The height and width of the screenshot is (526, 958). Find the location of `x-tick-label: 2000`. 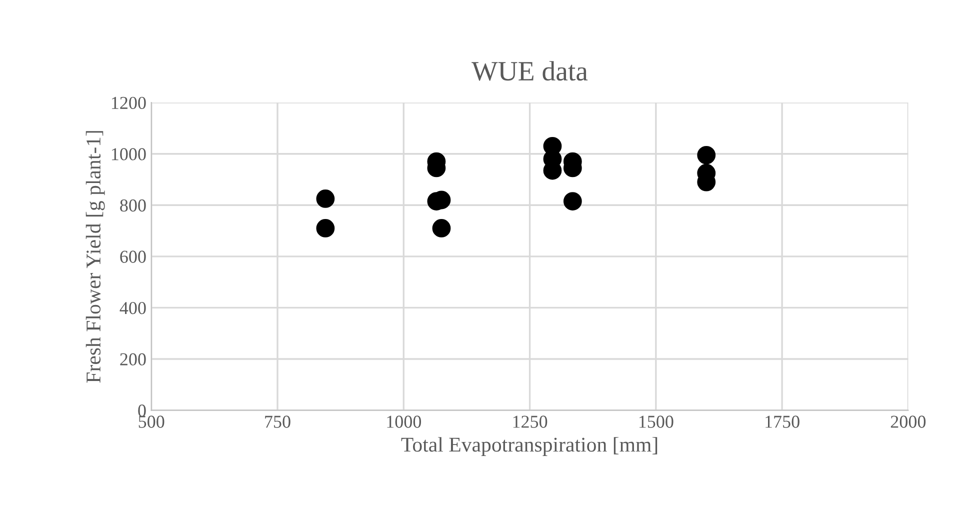

x-tick-label: 2000 is located at coordinates (908, 422).